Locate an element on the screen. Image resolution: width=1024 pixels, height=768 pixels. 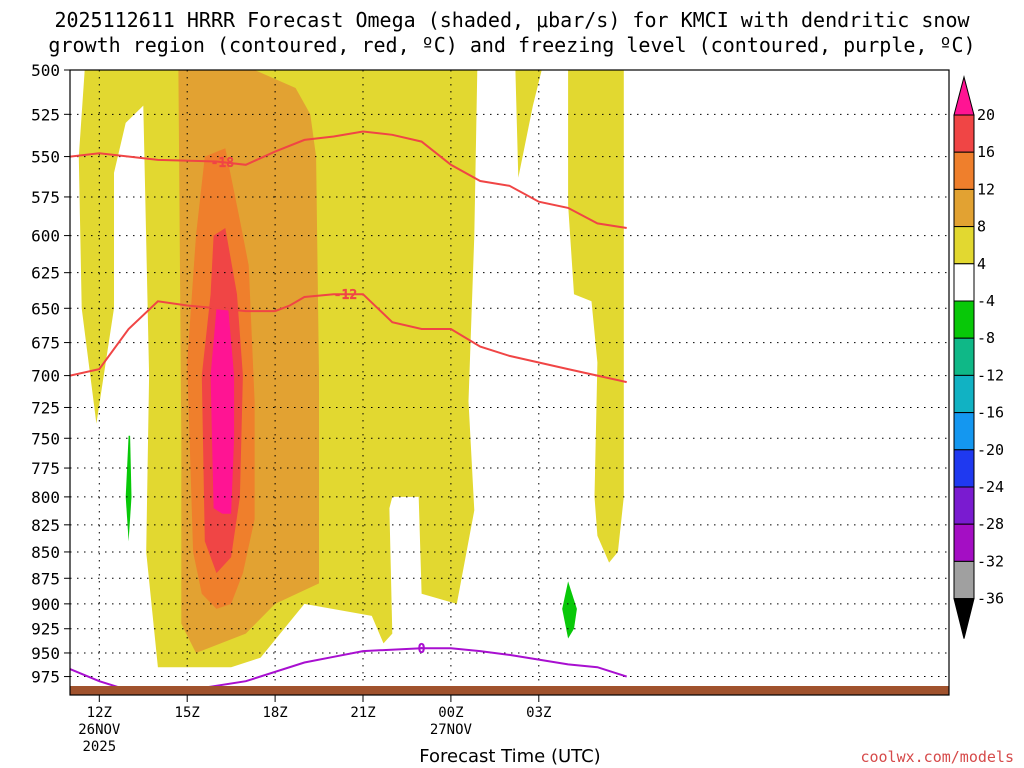
colorbar-label-3: 8 is located at coordinates (981, 227).